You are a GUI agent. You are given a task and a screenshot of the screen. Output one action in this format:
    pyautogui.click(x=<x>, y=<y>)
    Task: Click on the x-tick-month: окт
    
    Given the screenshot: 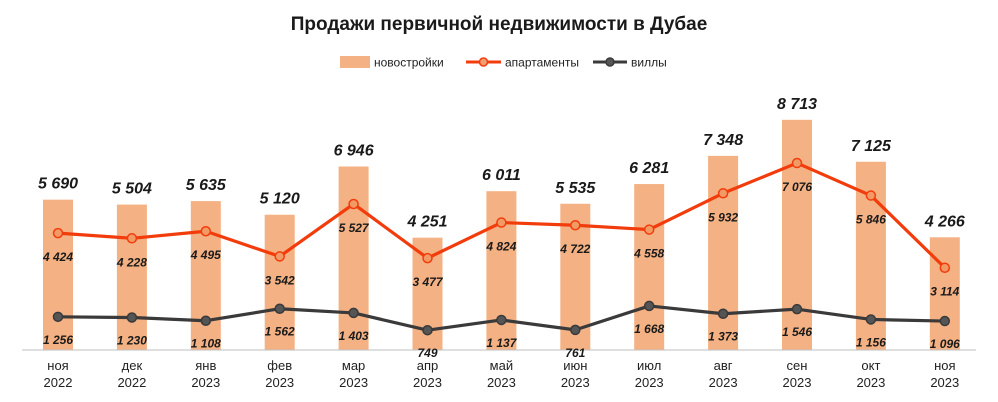 What is the action you would take?
    pyautogui.click(x=870, y=365)
    